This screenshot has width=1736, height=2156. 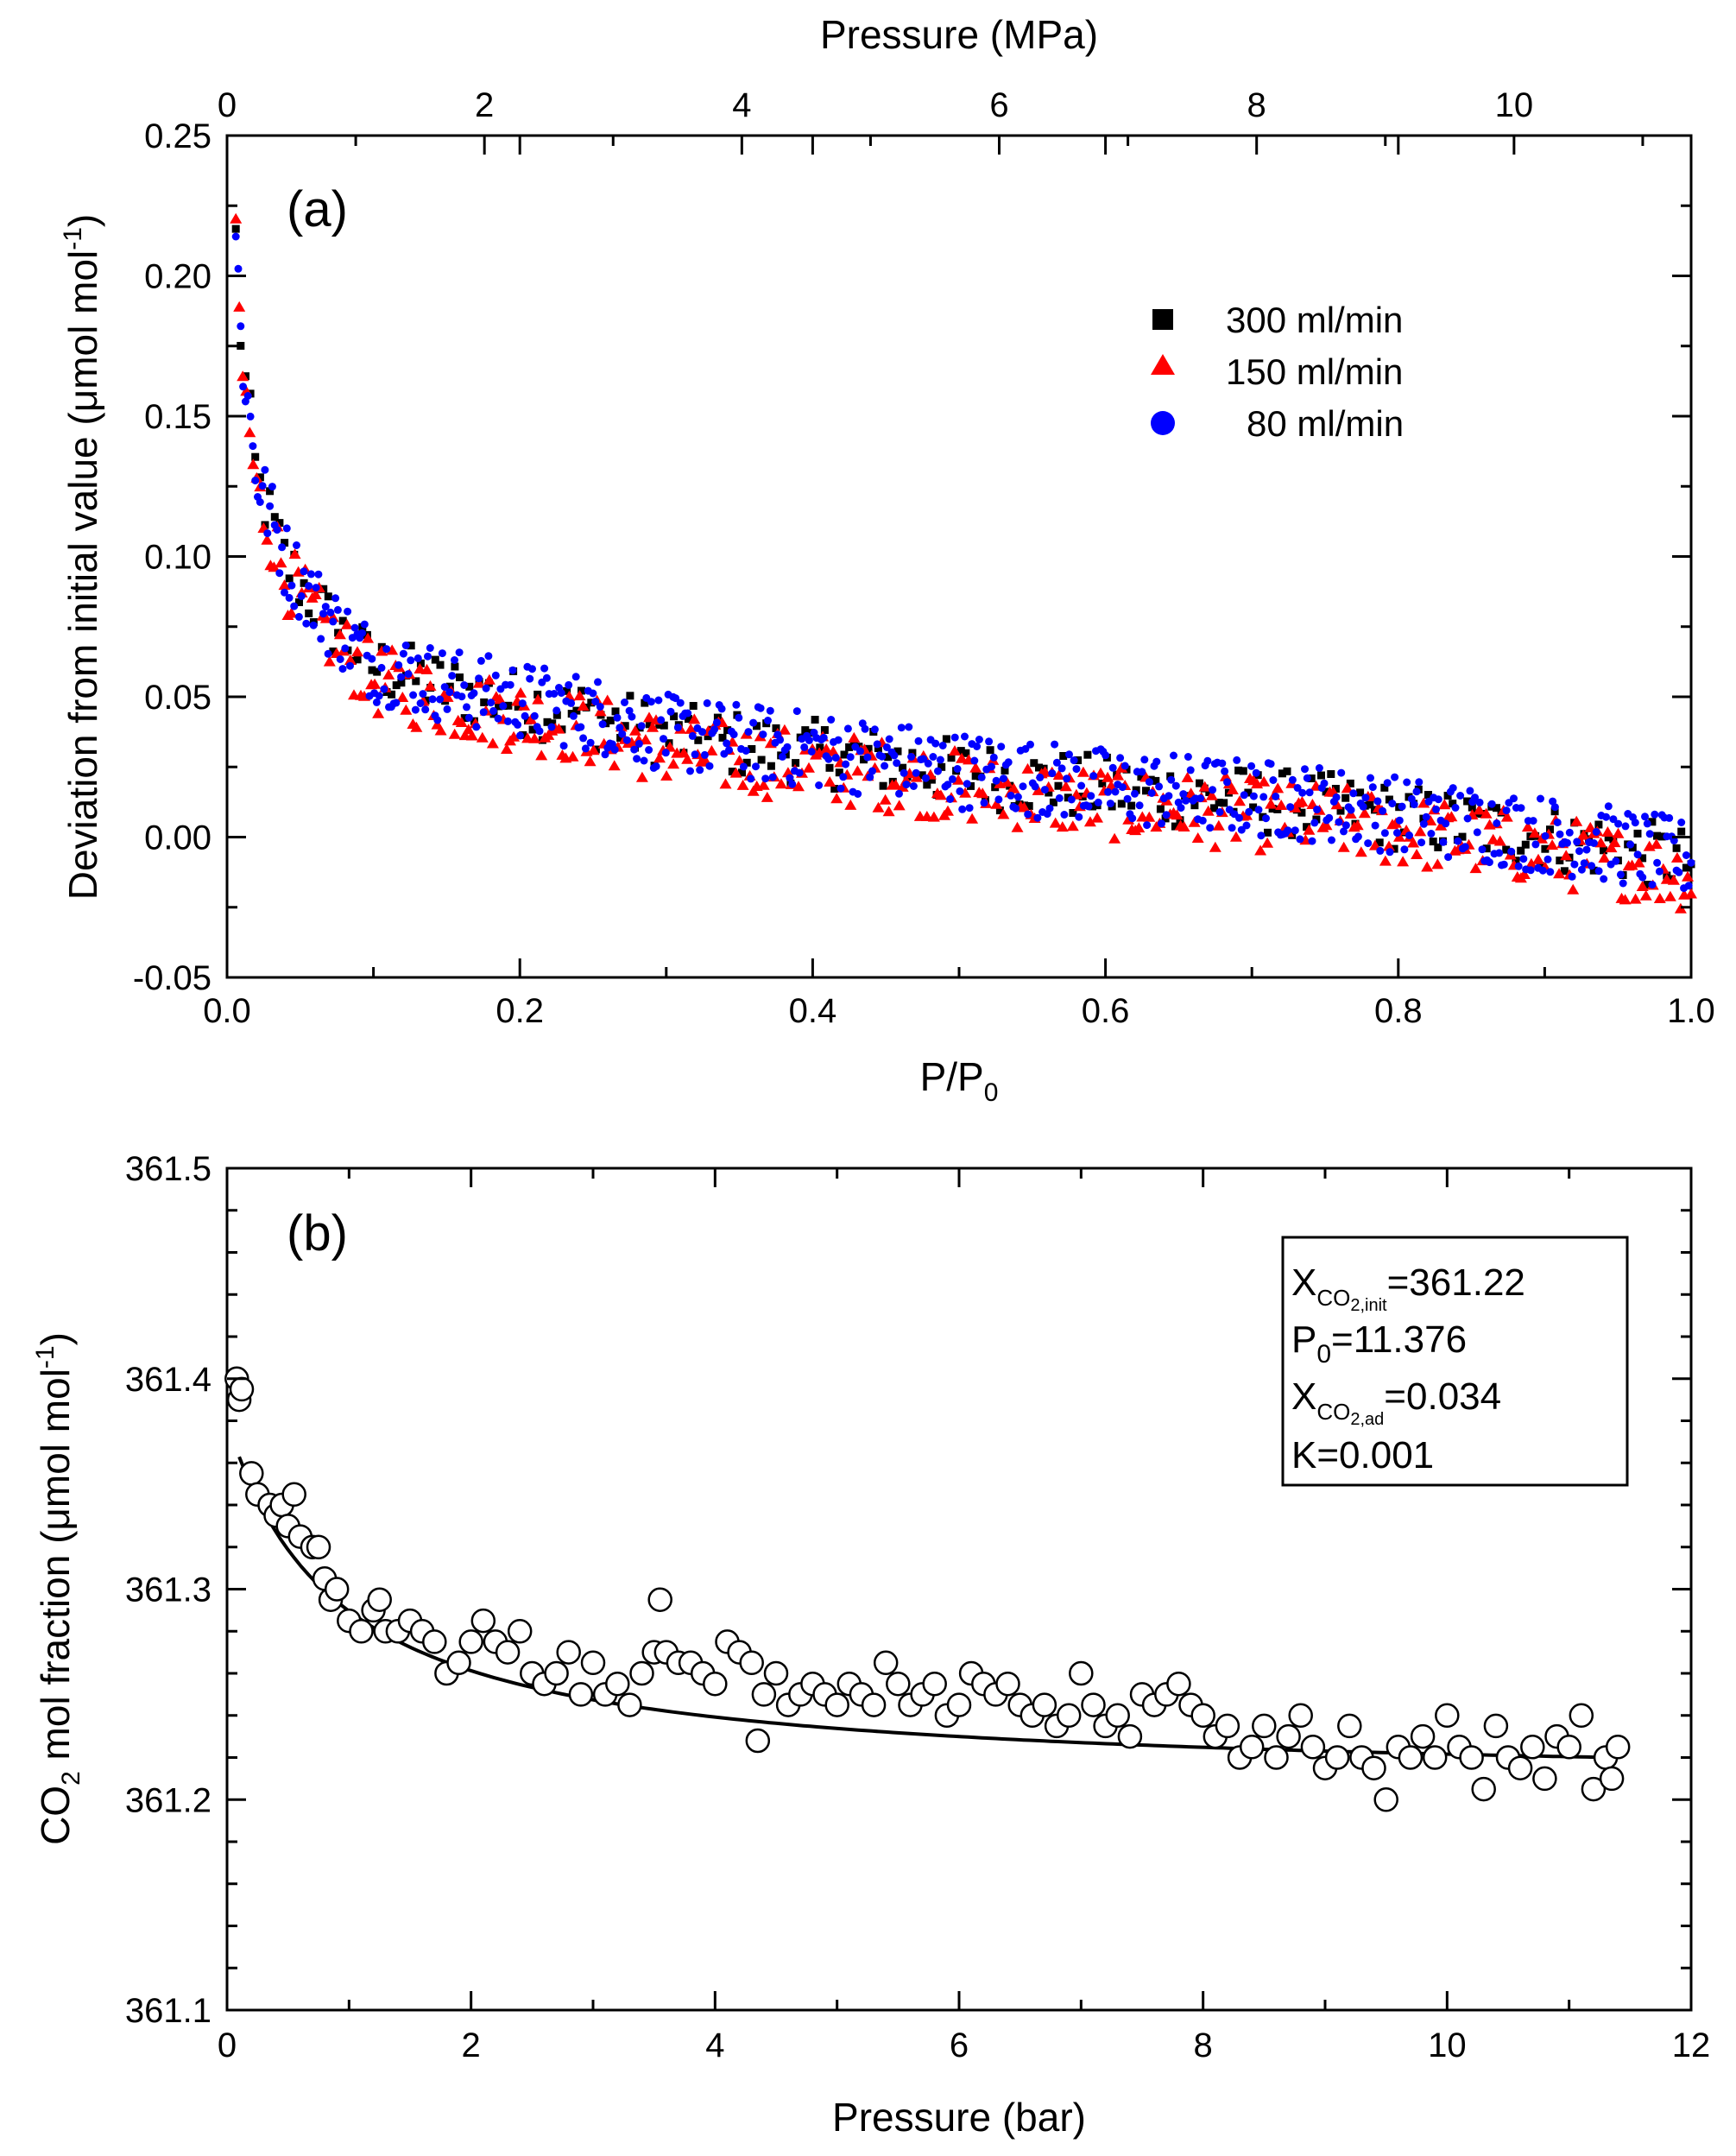 What do you see at coordinates (82, 220) in the screenshot?
I see `panel-a-y-title-end: )` at bounding box center [82, 220].